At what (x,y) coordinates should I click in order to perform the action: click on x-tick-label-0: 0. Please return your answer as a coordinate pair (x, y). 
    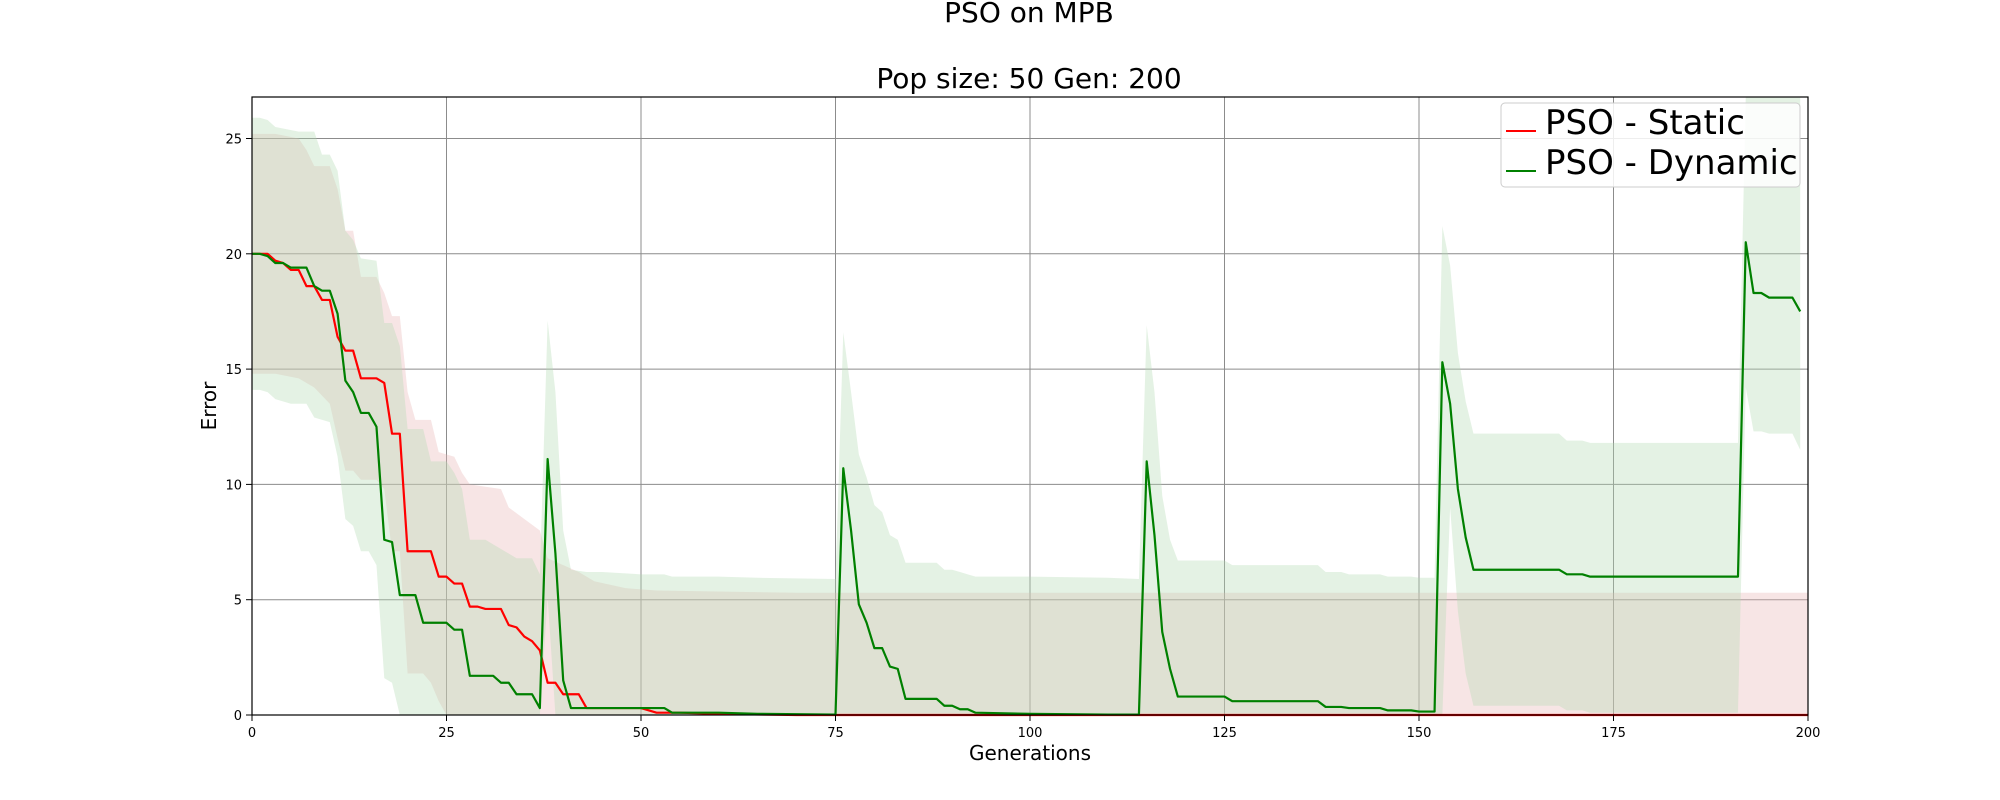
    Looking at the image, I should click on (252, 733).